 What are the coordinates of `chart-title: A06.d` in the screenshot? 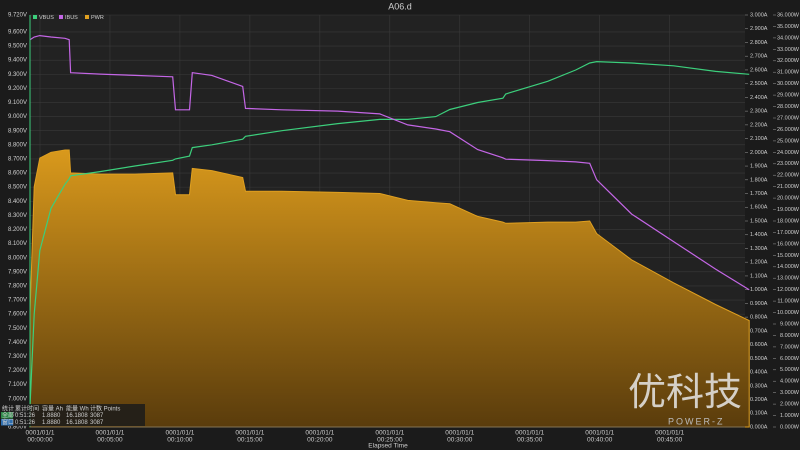 It's located at (400, 6).